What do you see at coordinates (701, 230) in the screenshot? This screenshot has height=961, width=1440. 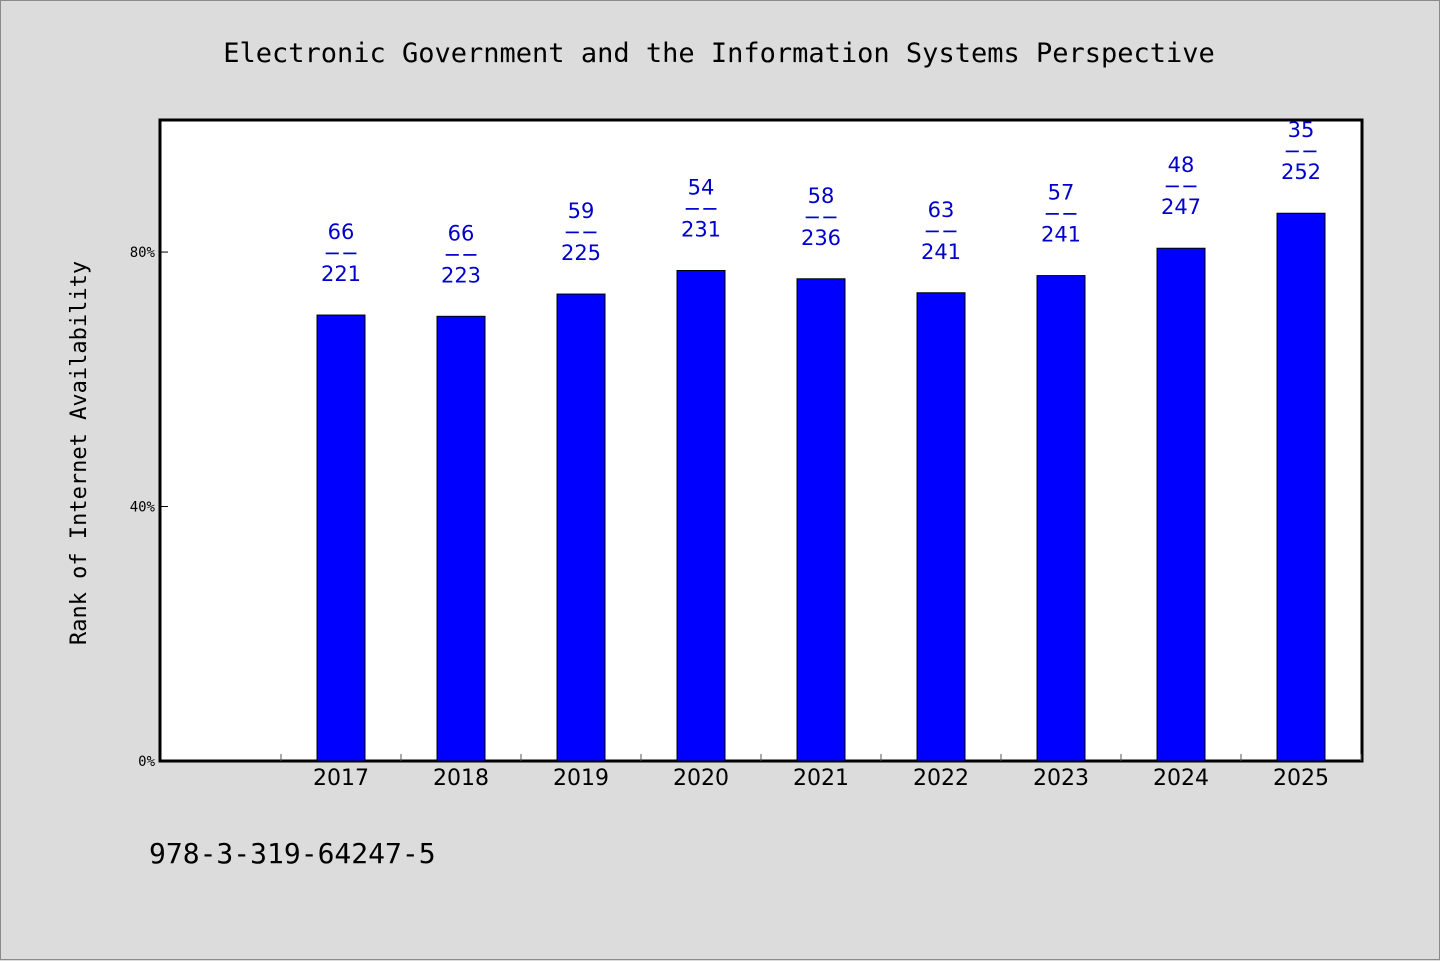 I see `data-label-bottom: 231` at bounding box center [701, 230].